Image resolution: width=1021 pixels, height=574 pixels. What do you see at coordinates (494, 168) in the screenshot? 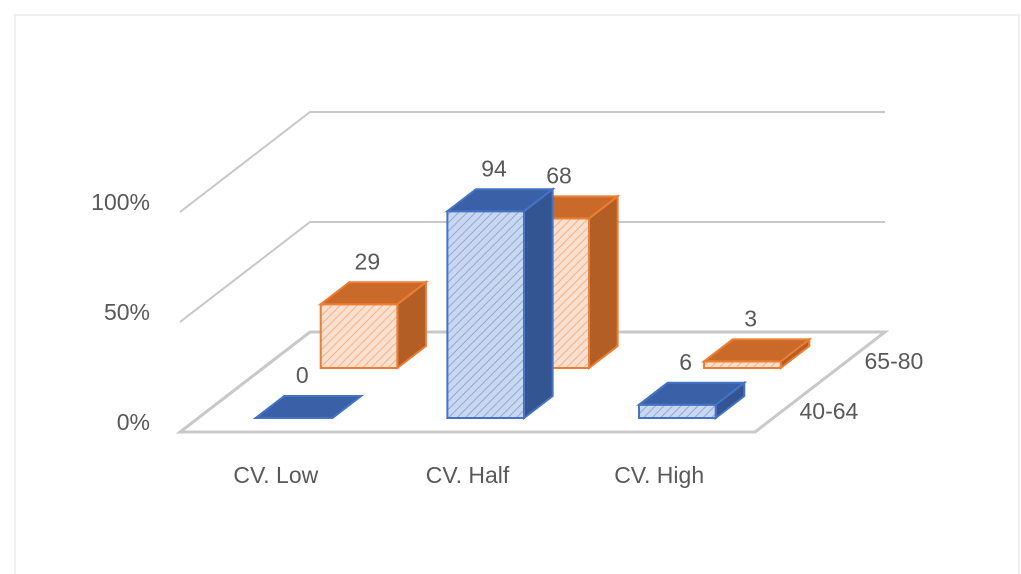
I see `data-label: 94` at bounding box center [494, 168].